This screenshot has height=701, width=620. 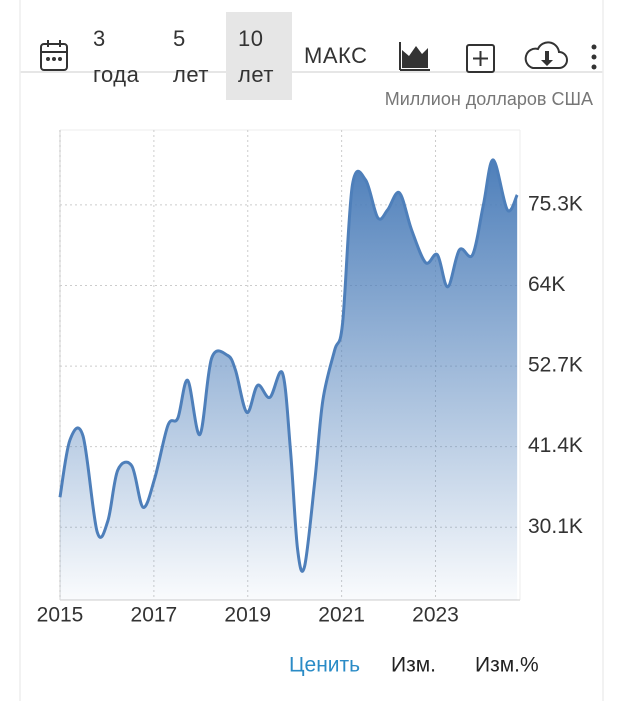 I want to click on tab: Ценить, so click(x=324, y=665).